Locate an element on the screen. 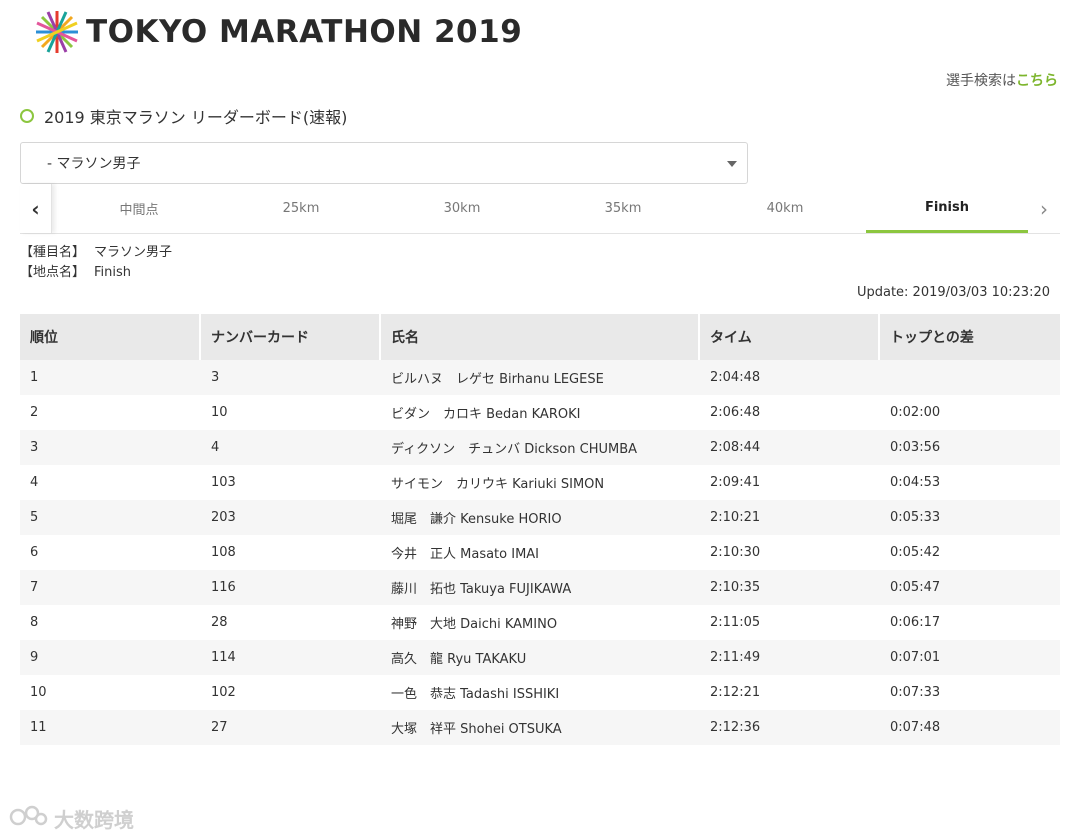 The height and width of the screenshot is (838, 1080). header-name: 氏名 is located at coordinates (540, 337).